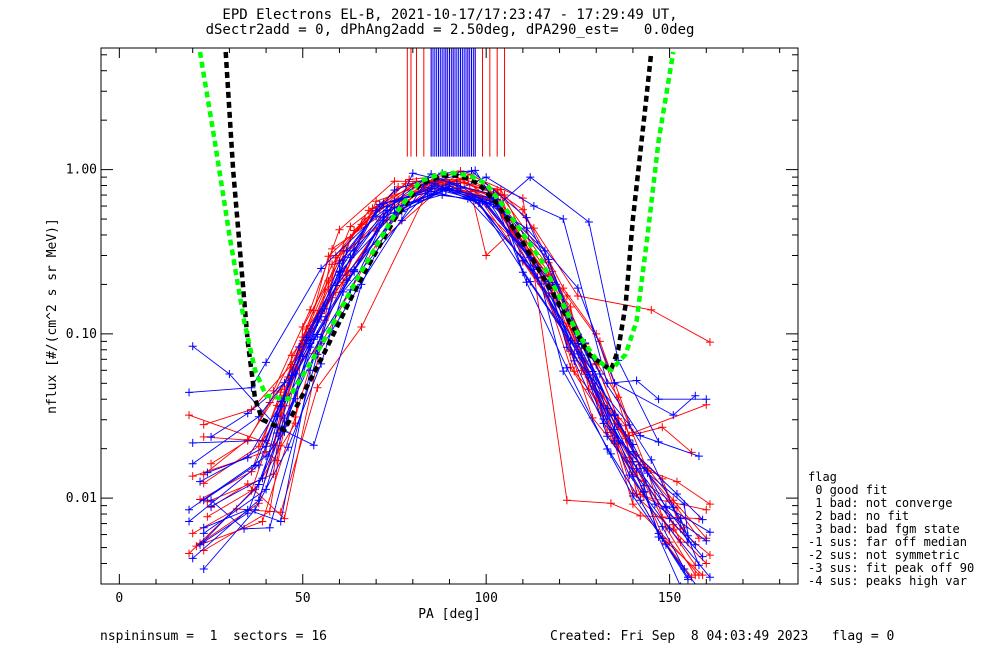  I want to click on x-tick-label: 50, so click(303, 598).